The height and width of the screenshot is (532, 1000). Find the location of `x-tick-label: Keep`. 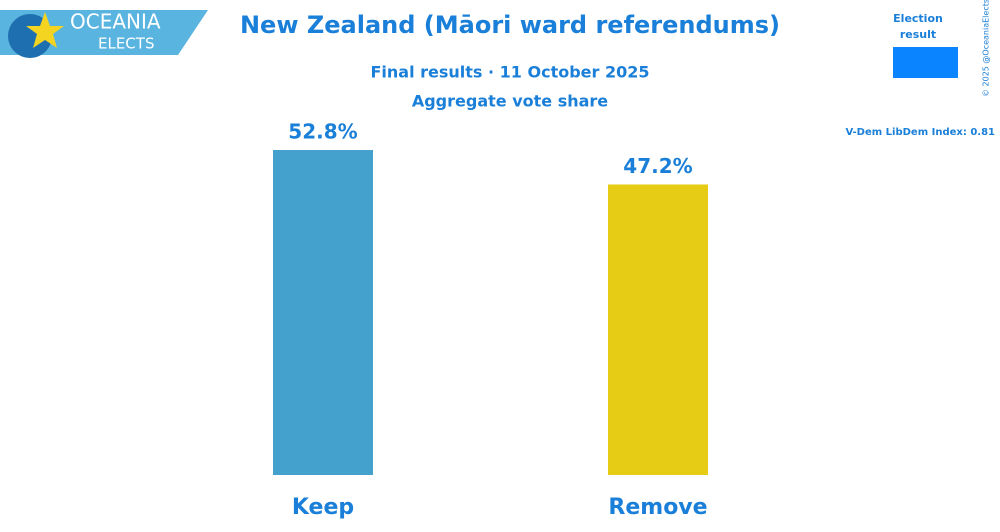

x-tick-label: Keep is located at coordinates (323, 507).